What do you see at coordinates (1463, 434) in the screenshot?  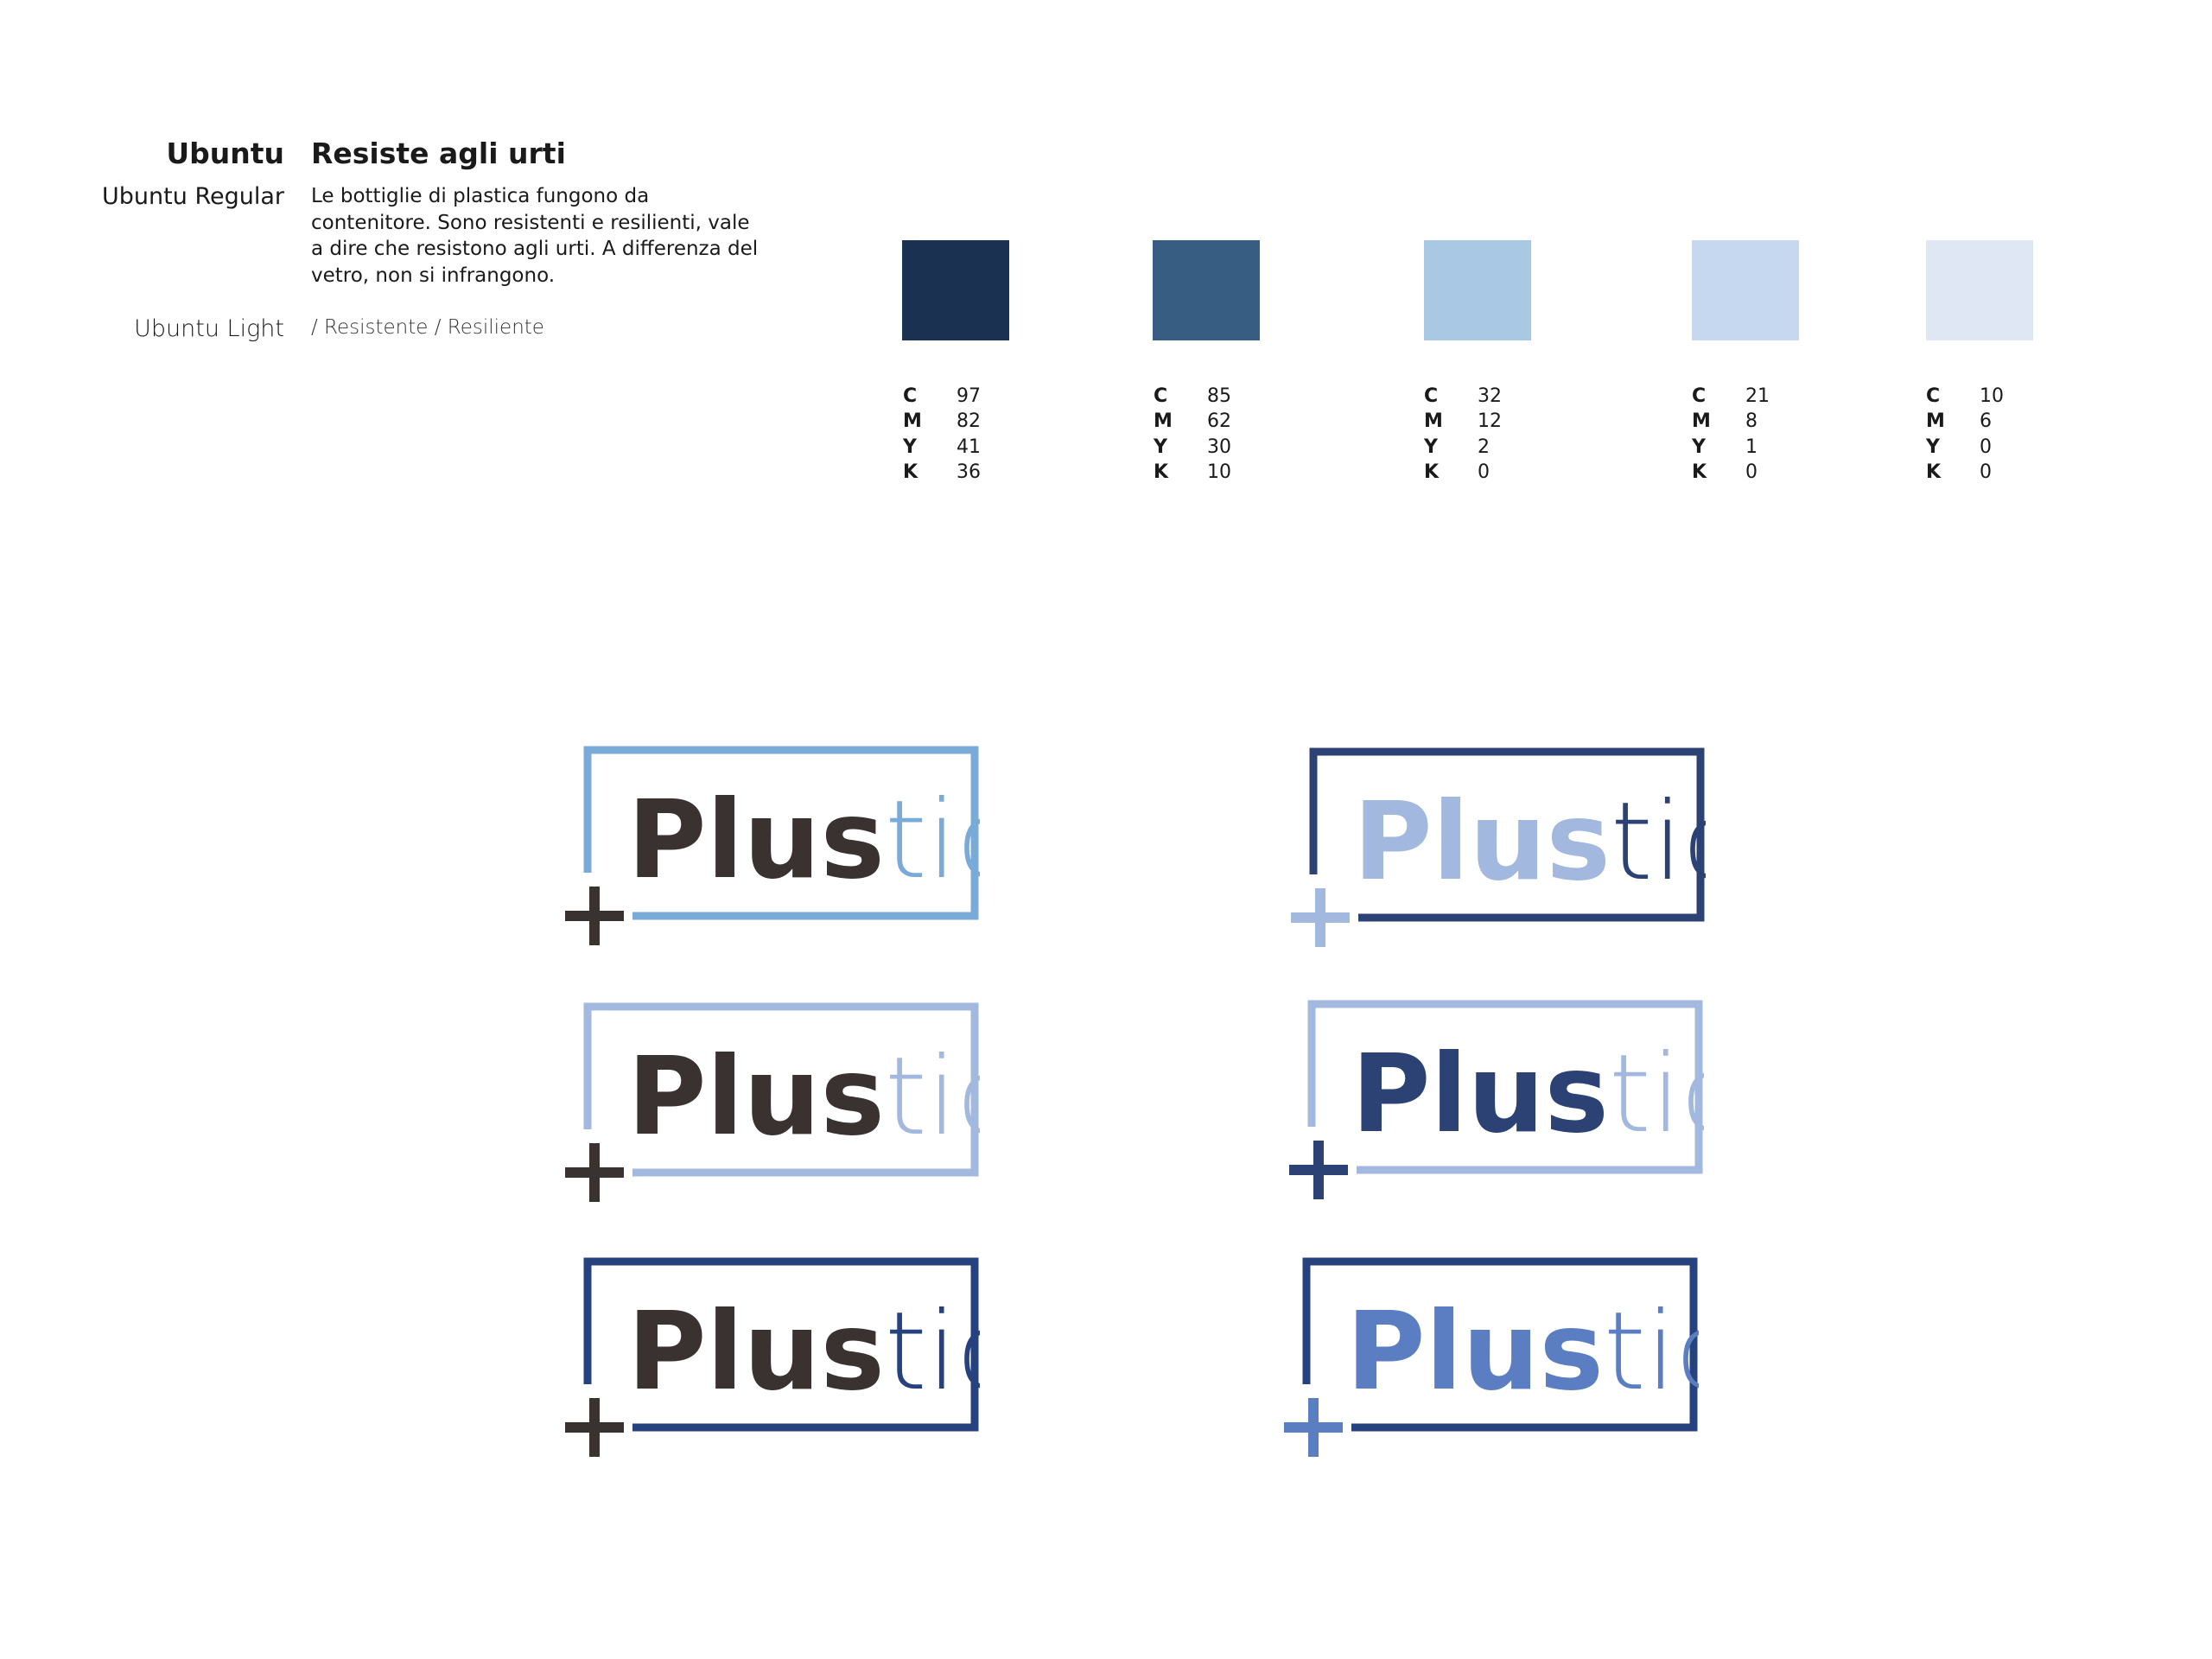 I see `cmyk-values: C 32 M 12 Y 2 K 0` at bounding box center [1463, 434].